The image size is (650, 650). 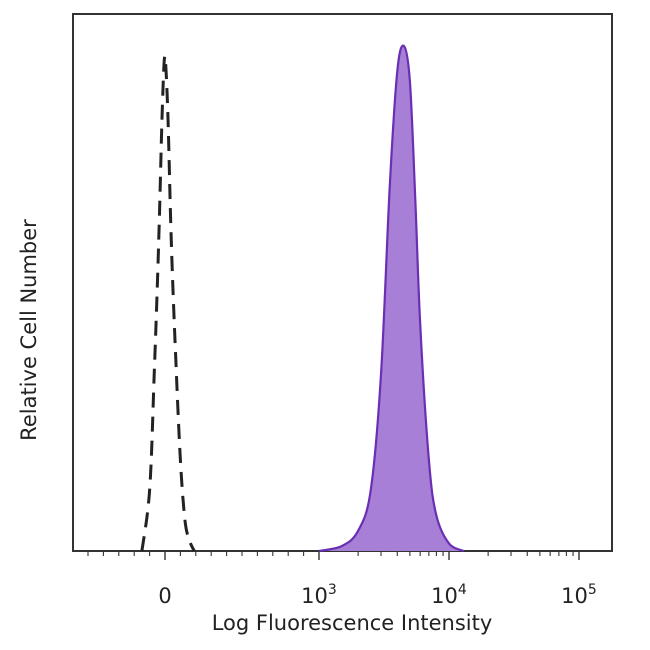 I want to click on x-axis-label: Log Fluorescence Intensity, so click(x=352, y=623).